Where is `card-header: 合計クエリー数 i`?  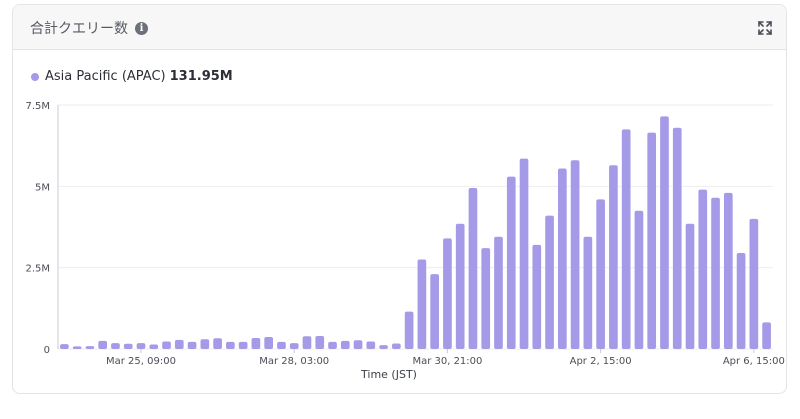
card-header: 合計クエリー数 i is located at coordinates (399, 27).